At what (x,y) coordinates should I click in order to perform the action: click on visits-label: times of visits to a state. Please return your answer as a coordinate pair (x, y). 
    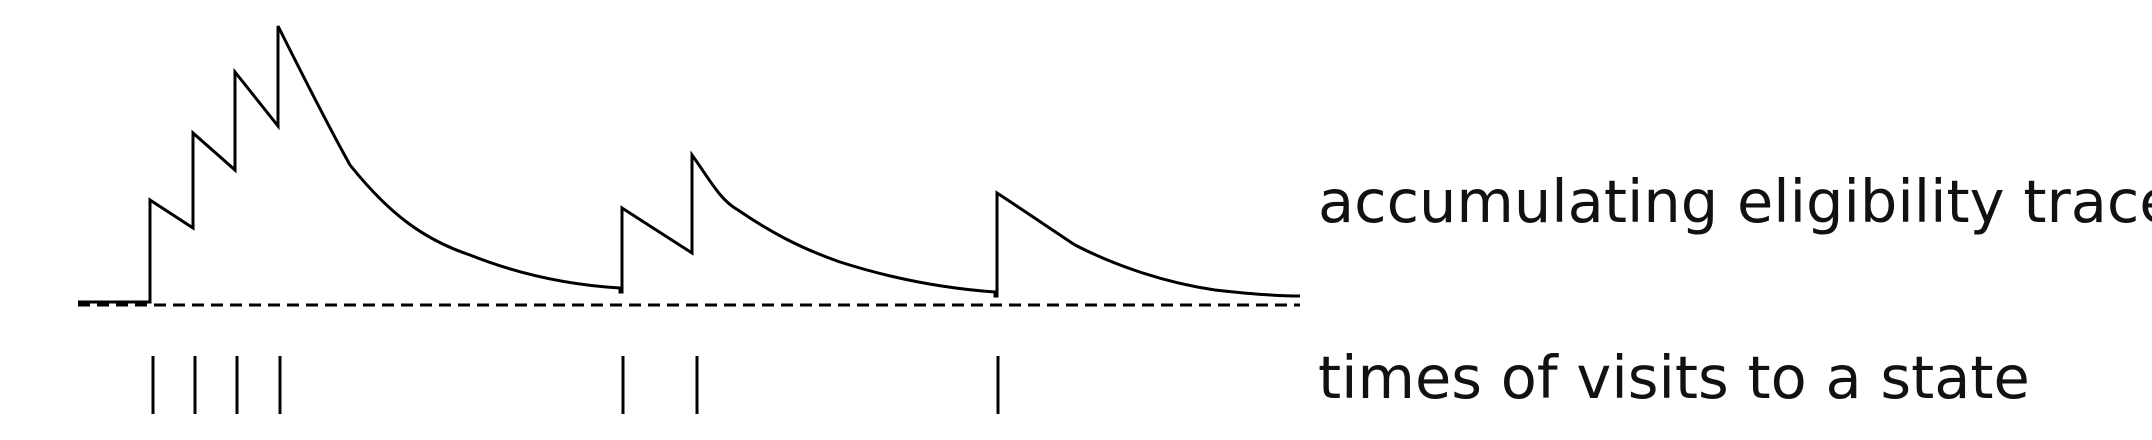
    Looking at the image, I should click on (1674, 377).